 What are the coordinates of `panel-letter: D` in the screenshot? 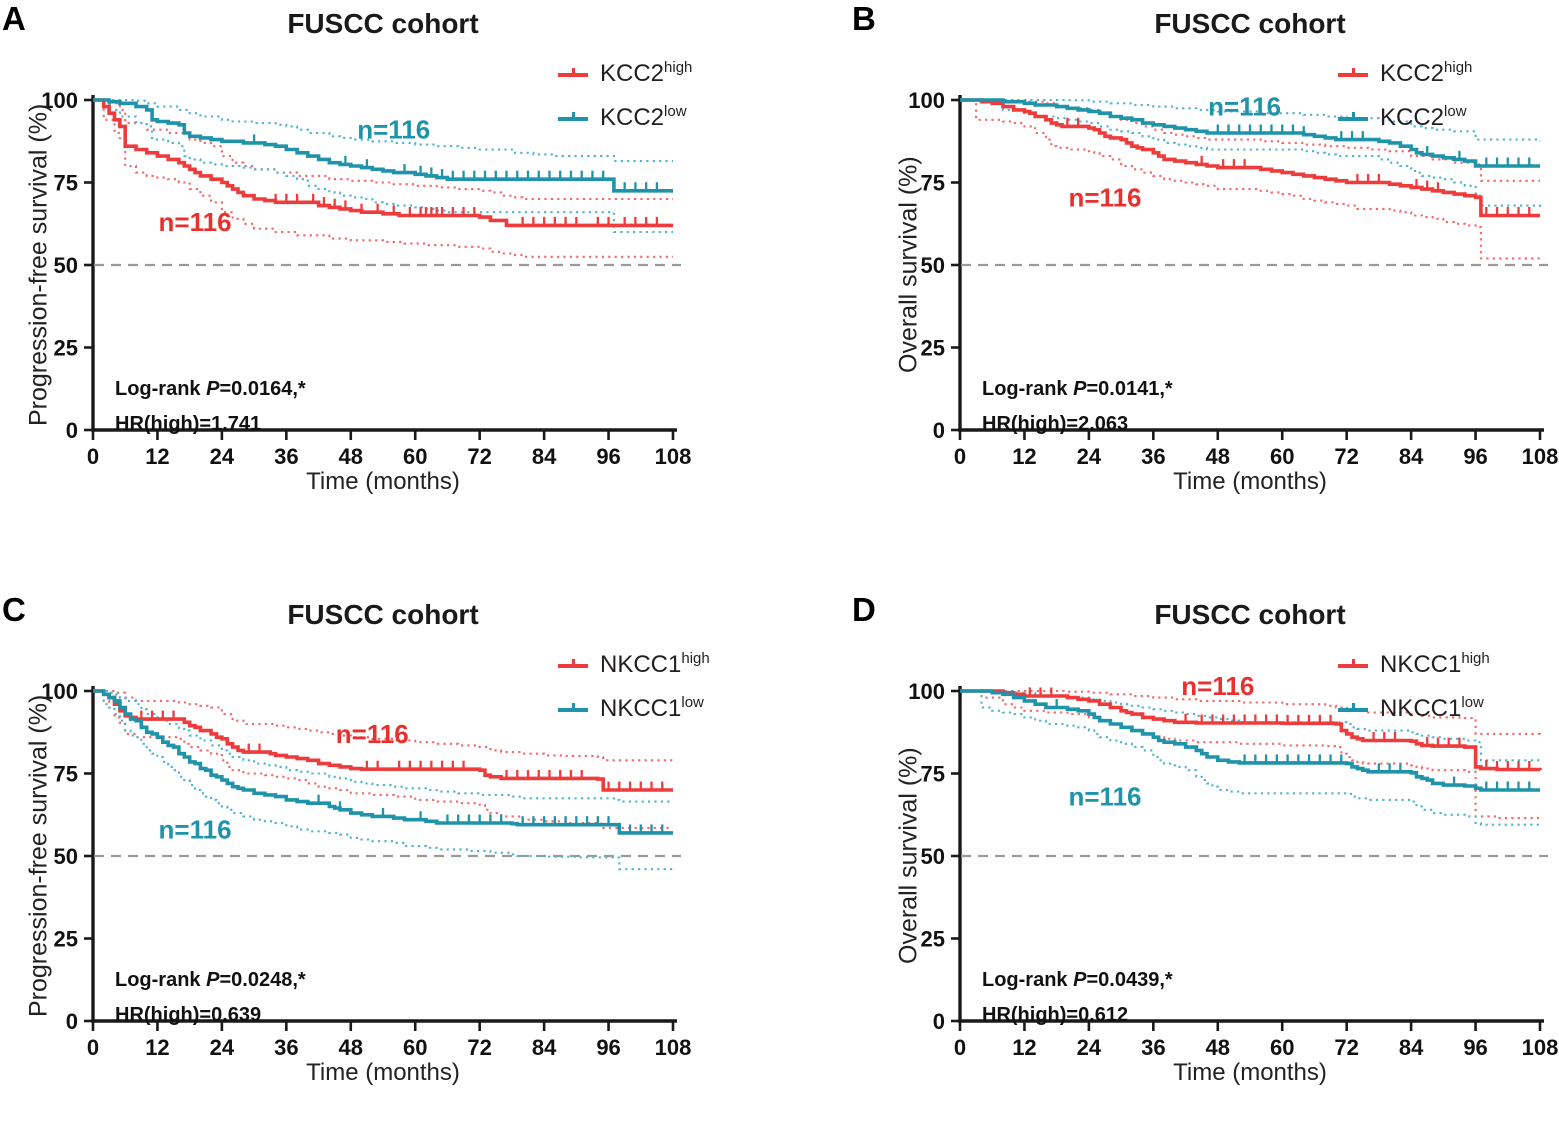 It's located at (864, 609).